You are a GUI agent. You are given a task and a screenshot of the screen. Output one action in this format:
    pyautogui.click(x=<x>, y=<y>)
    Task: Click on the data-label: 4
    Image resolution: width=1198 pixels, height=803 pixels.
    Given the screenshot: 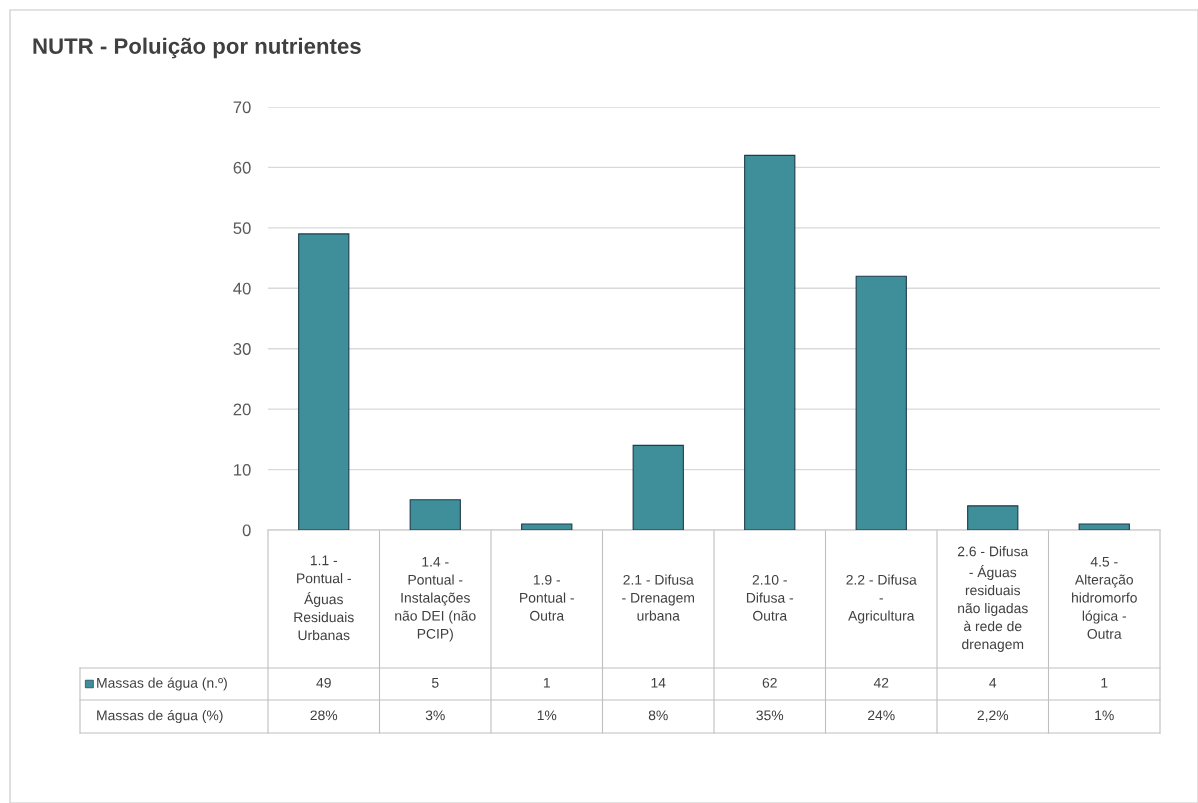 What is the action you would take?
    pyautogui.click(x=993, y=683)
    